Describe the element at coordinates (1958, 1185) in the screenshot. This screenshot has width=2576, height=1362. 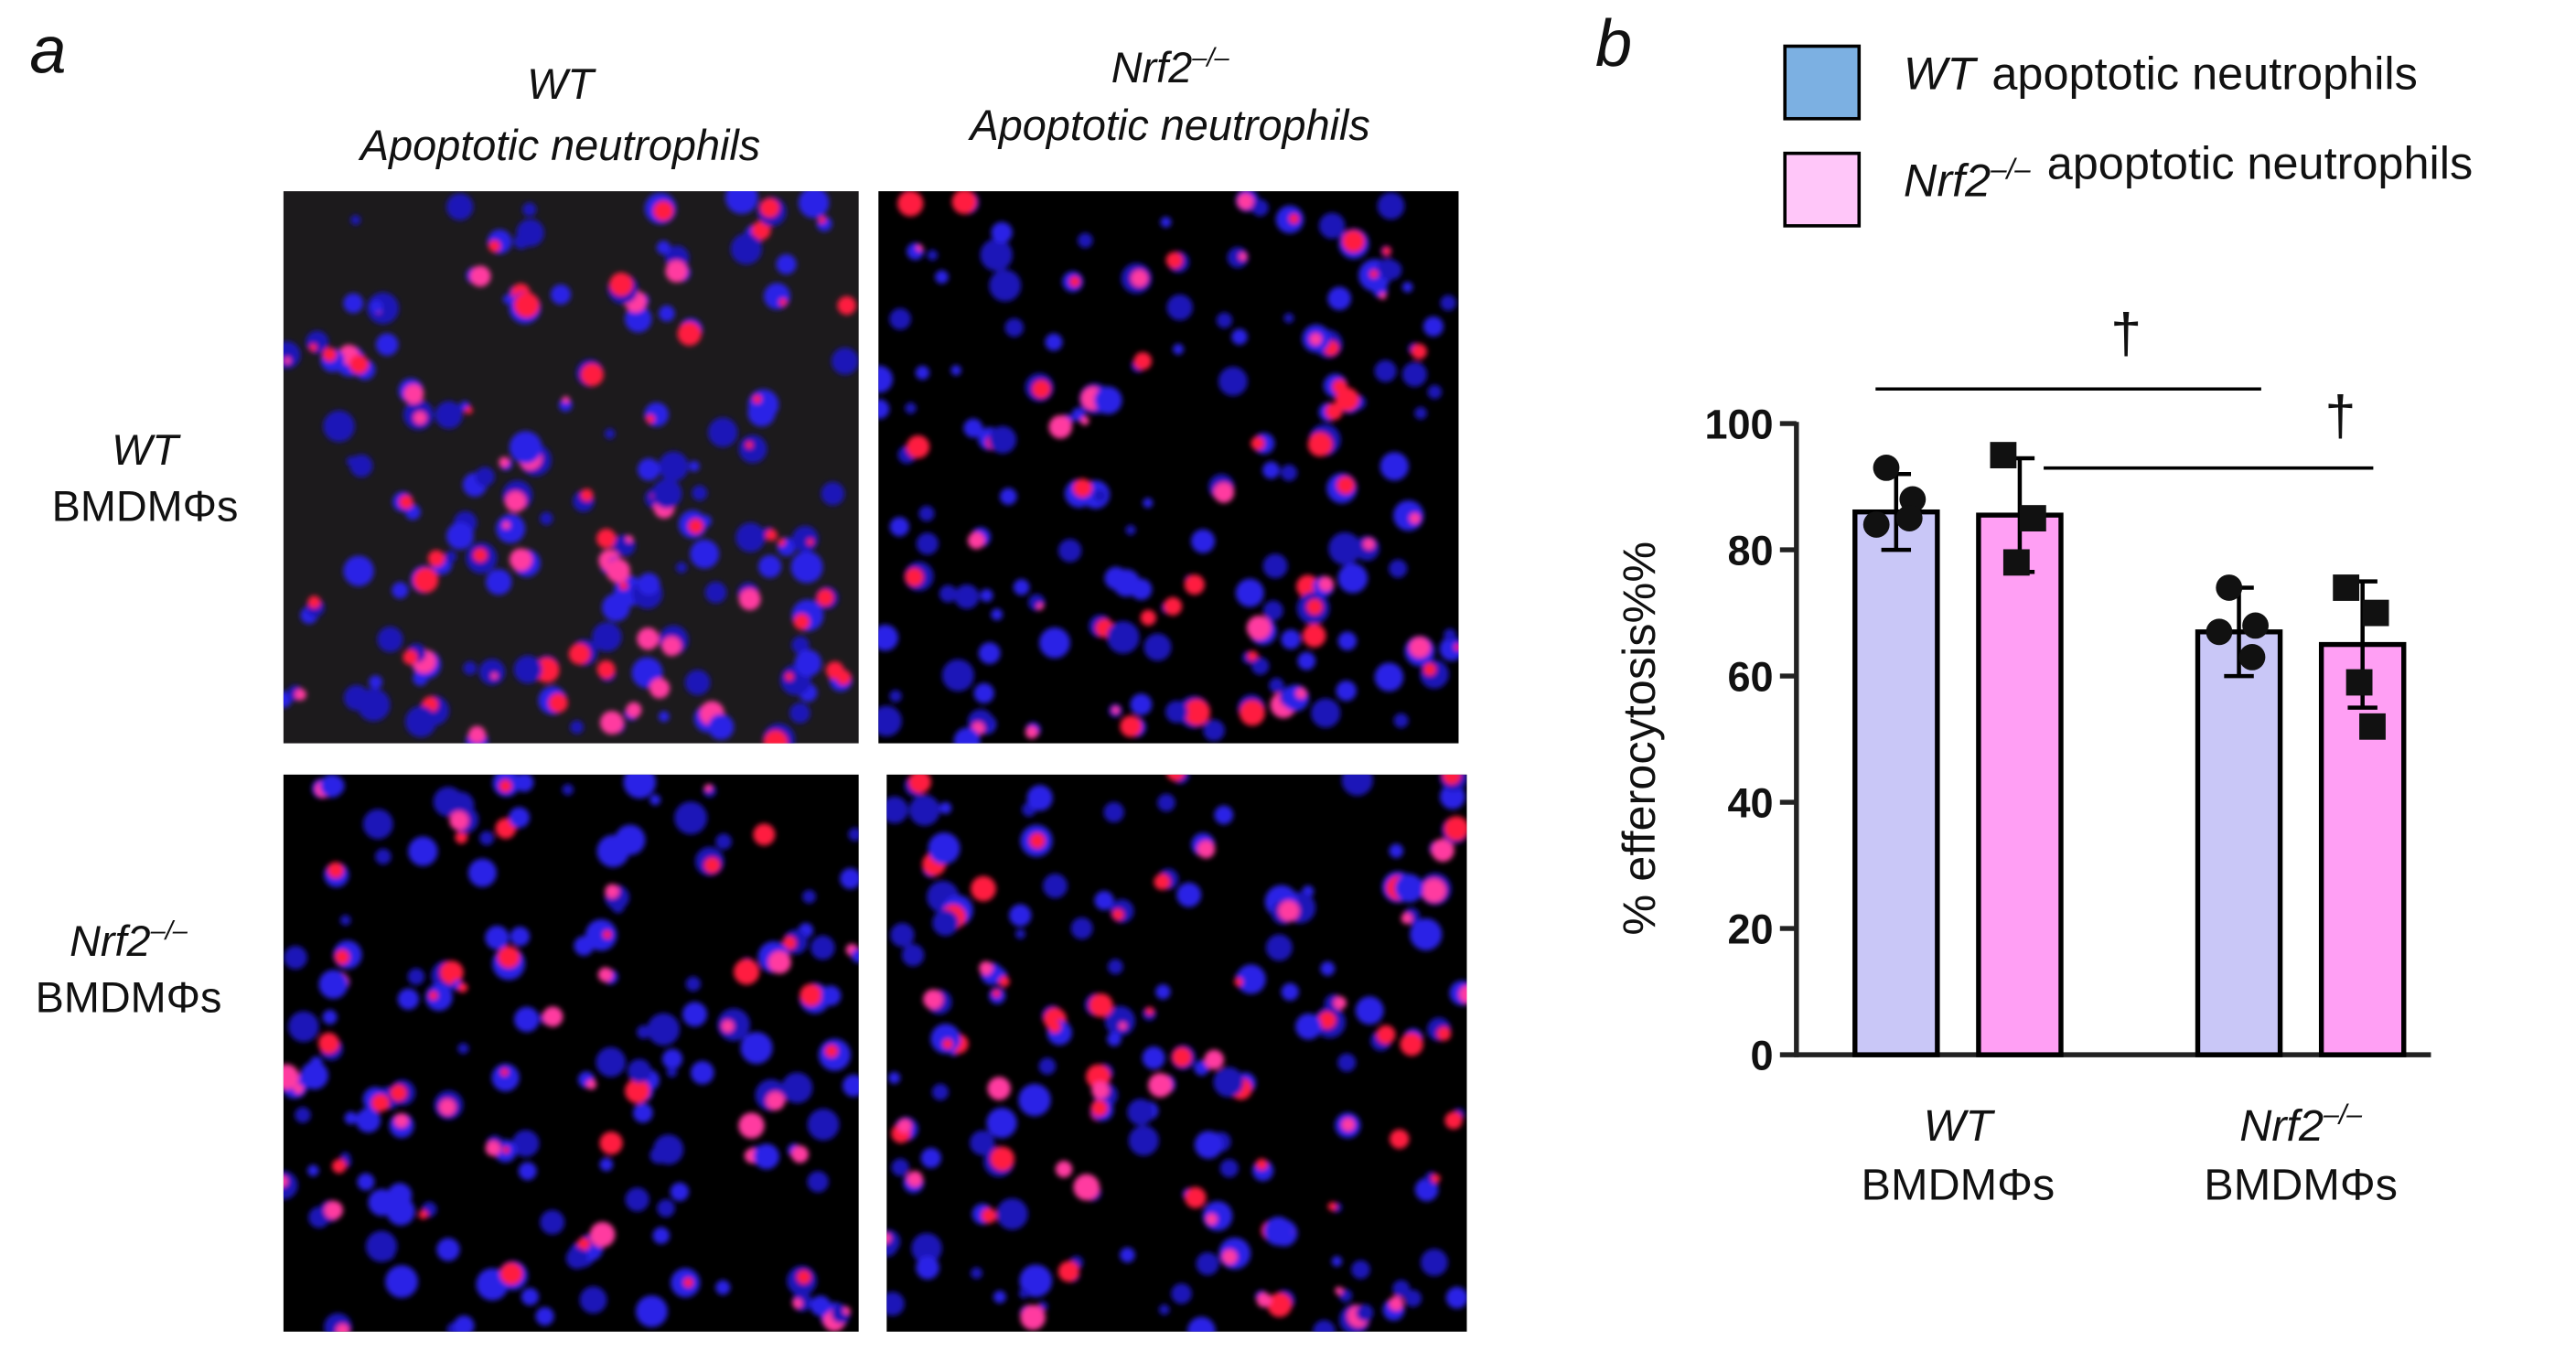
I see `x-tick-label: BMDMΦs` at that location.